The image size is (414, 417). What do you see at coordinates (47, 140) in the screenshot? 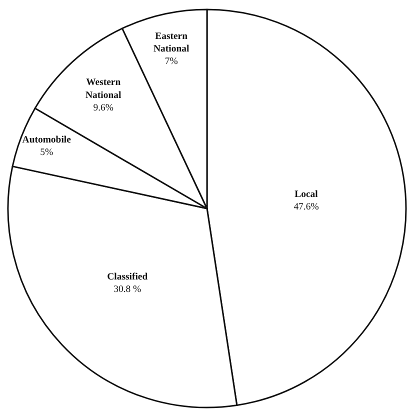
I see `slice-label: Automobile` at bounding box center [47, 140].